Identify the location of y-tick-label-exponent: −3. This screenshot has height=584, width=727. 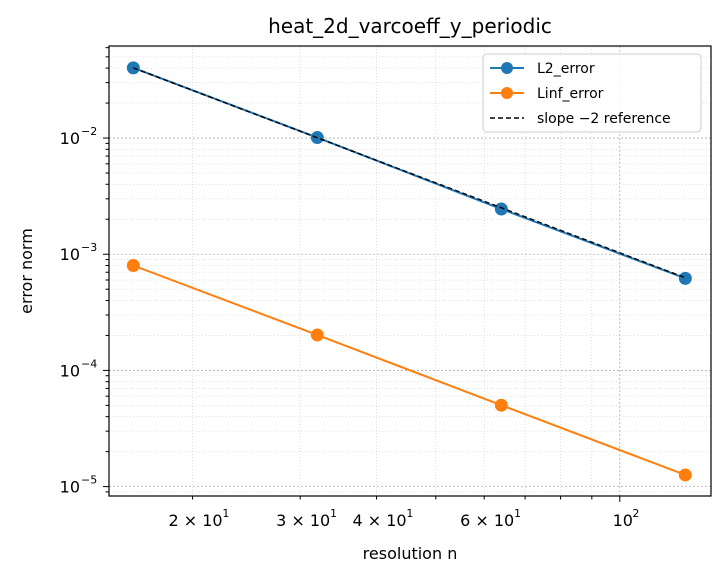
(89, 247).